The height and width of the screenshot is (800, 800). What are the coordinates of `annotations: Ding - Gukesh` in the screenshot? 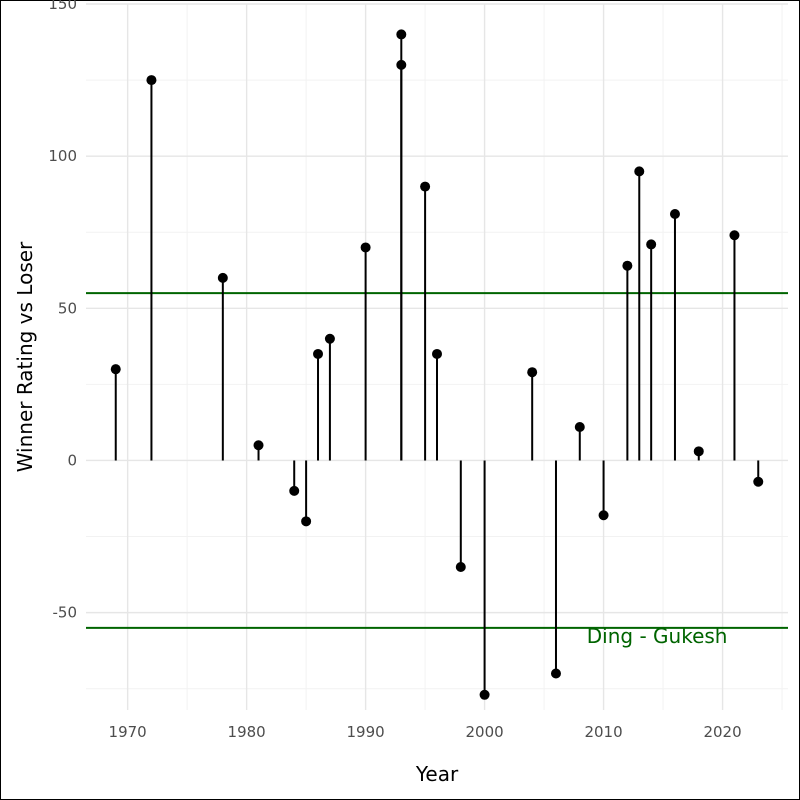 It's located at (657, 636).